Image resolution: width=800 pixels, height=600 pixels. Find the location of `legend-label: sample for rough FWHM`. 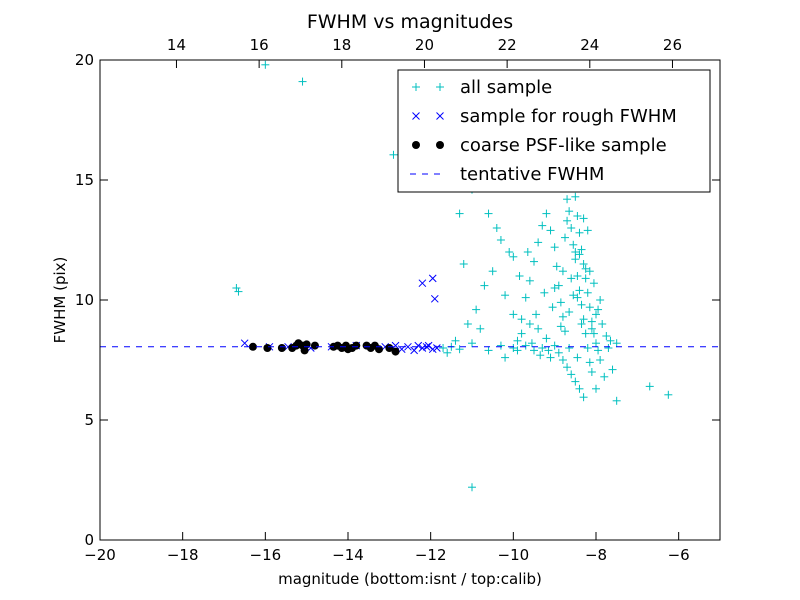

legend-label: sample for rough FWHM is located at coordinates (568, 116).